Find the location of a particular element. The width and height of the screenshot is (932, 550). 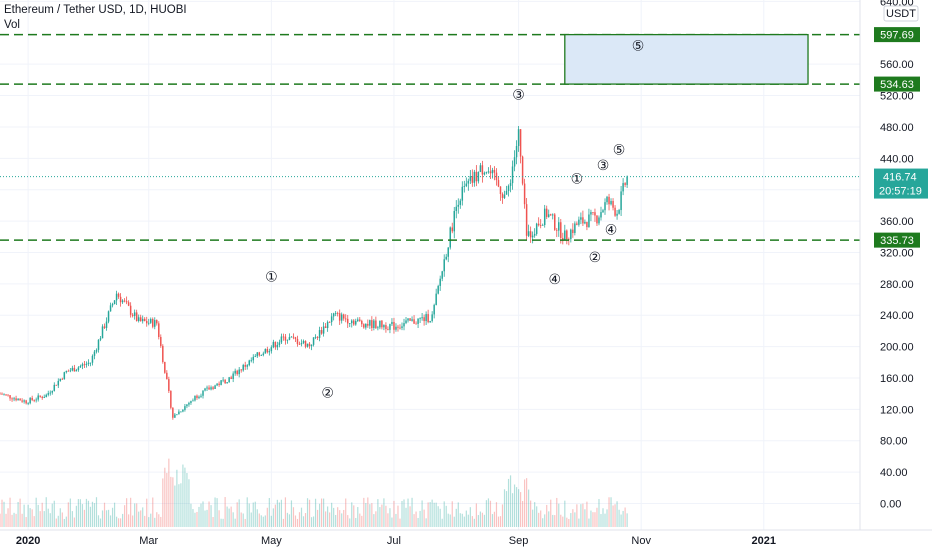

time-tick-label: Mar is located at coordinates (148, 541).